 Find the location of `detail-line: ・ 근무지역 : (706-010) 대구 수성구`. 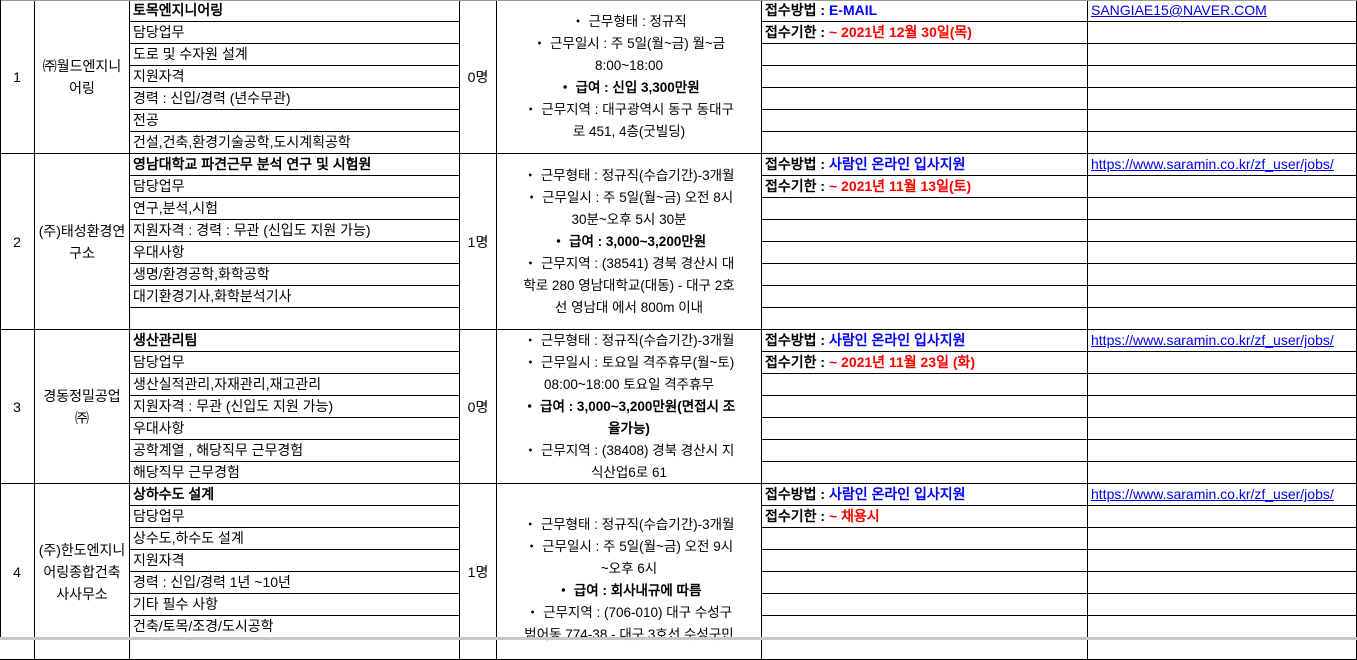

detail-line: ・ 근무지역 : (706-010) 대구 수성구 is located at coordinates (629, 612).